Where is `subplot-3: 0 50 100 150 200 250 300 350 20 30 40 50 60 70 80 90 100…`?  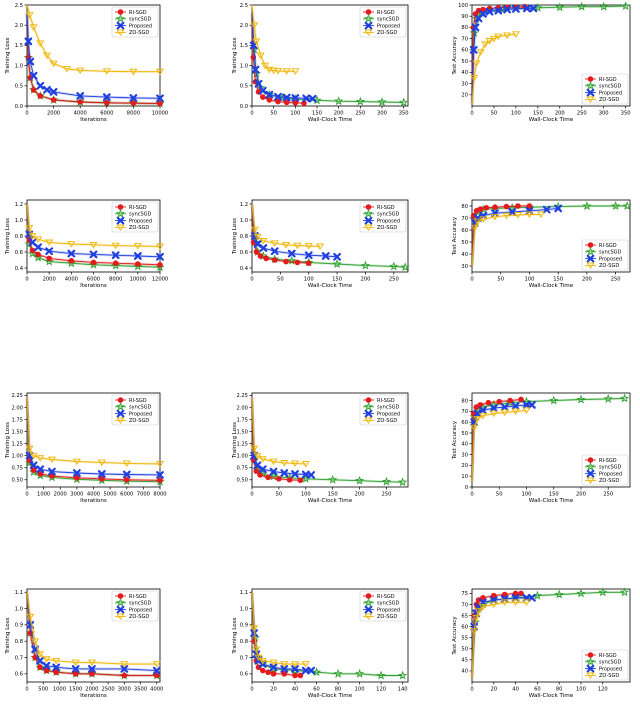
subplot-3: 0 50 100 150 200 250 300 350 20 30 40 50 60 70 80 90 100… is located at coordinates (541, 62).